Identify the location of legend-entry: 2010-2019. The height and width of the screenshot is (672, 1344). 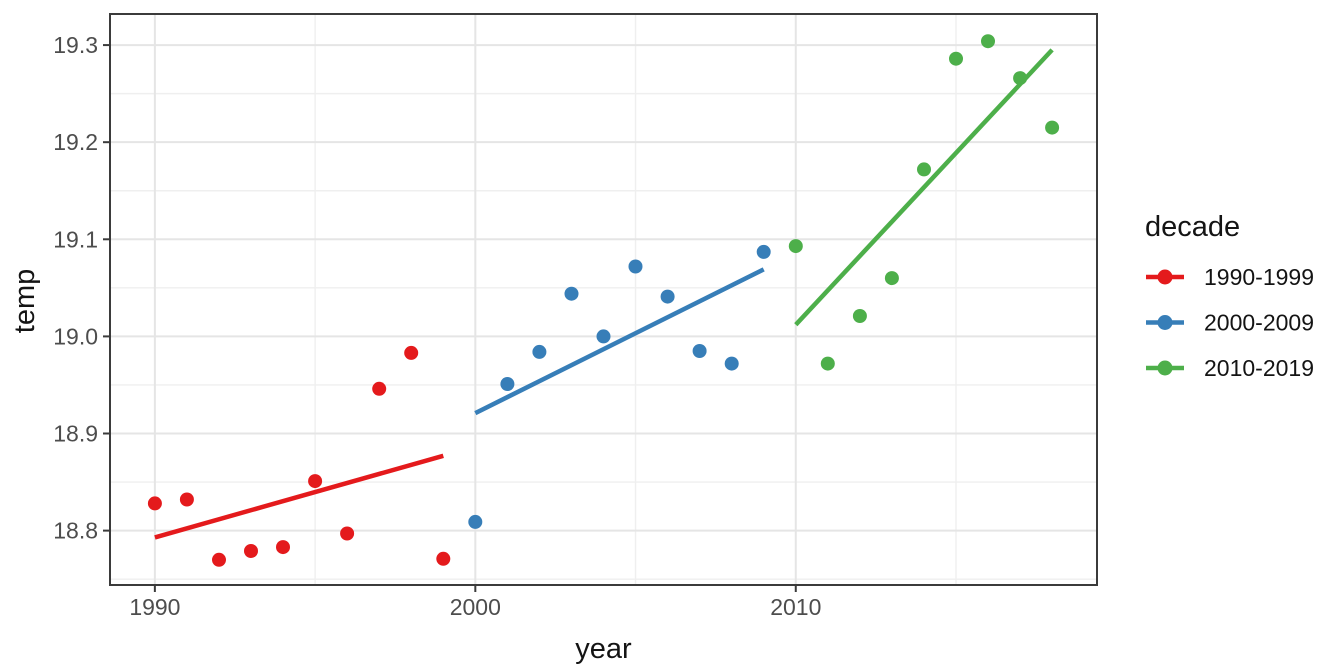
(1230, 368).